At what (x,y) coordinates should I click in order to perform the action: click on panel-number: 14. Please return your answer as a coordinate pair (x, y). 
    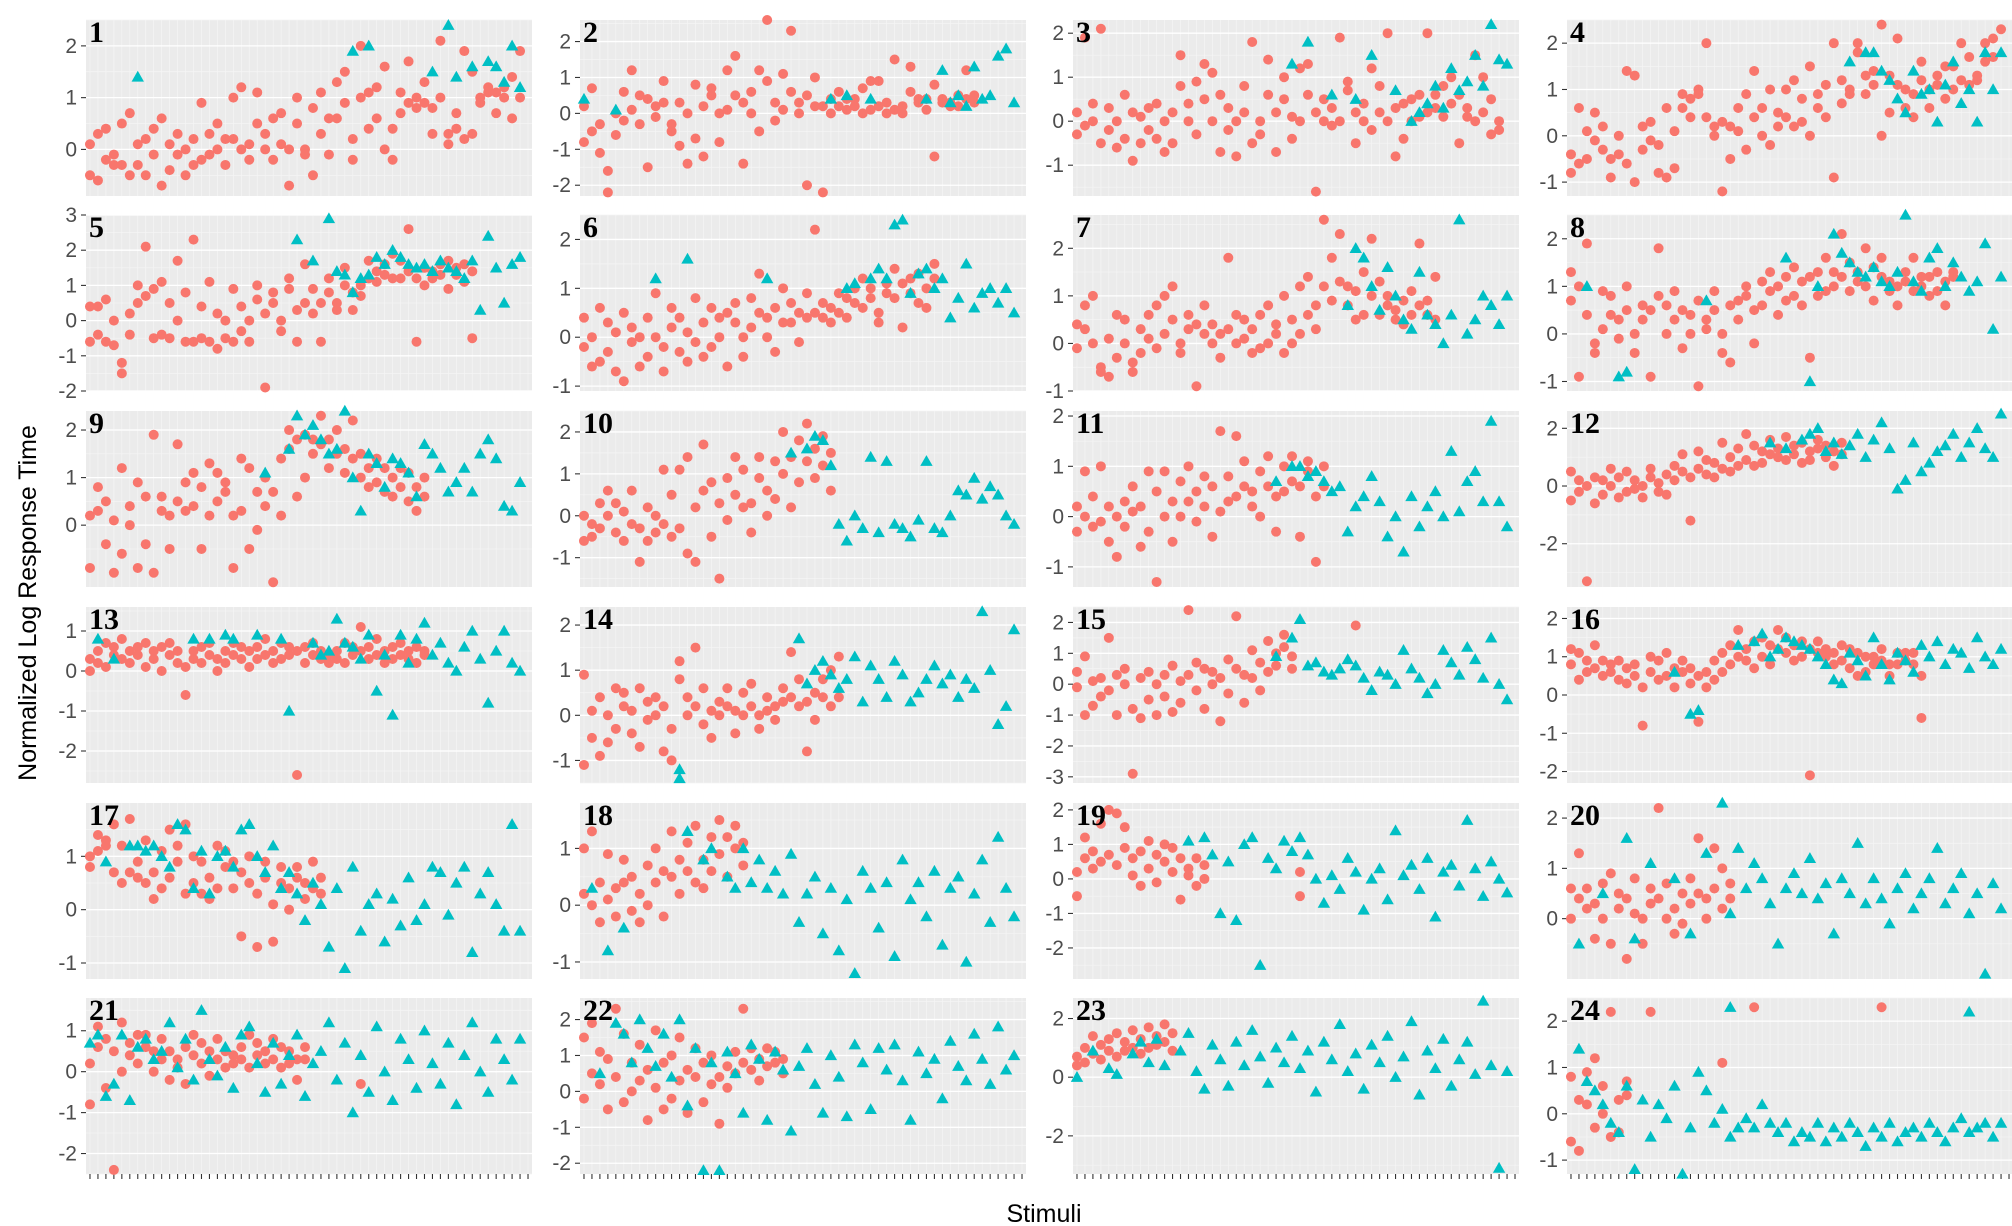
    Looking at the image, I should click on (598, 619).